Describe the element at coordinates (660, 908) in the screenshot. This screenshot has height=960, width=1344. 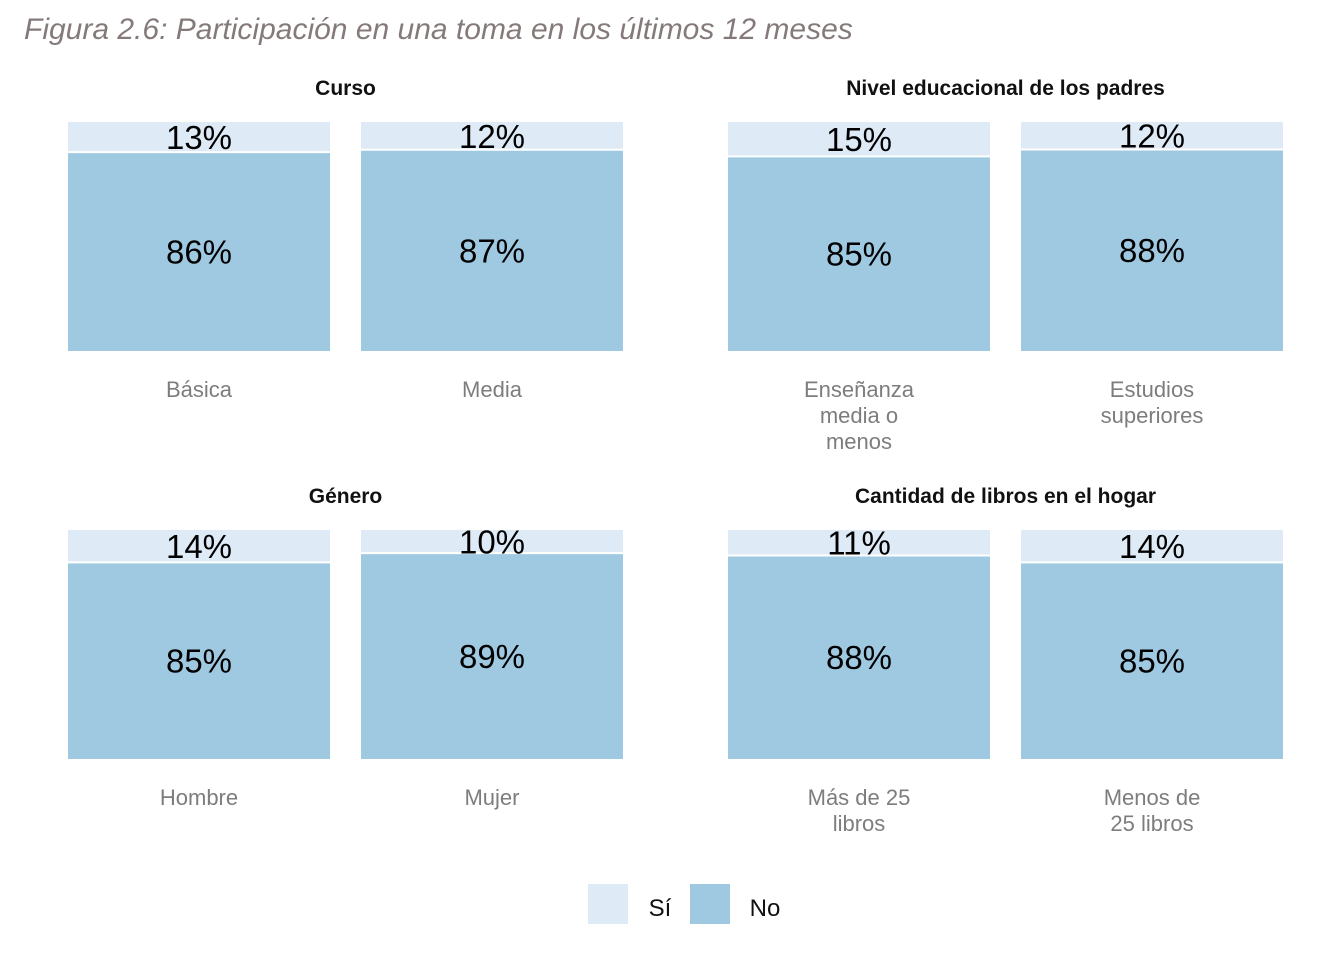
I see `legend-label-si: Sí` at that location.